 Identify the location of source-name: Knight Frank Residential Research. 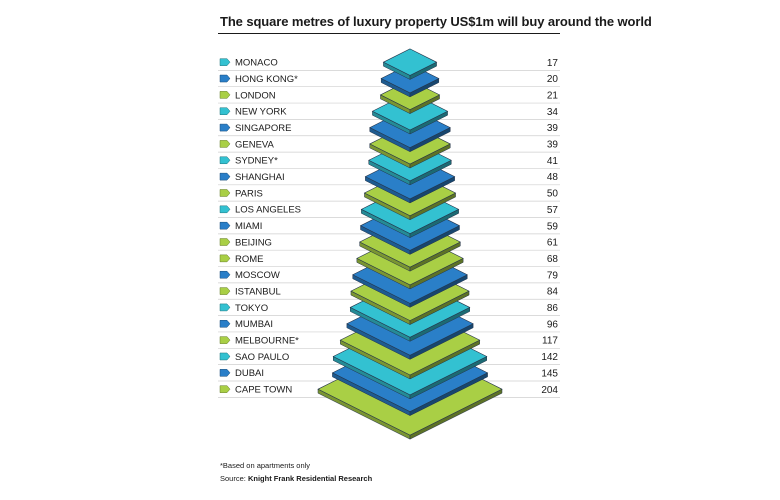
(310, 478).